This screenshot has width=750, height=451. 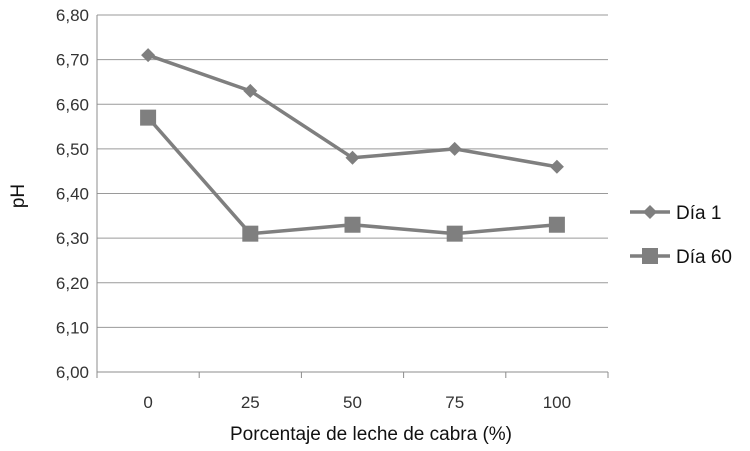 I want to click on legend-item: Día 60, so click(x=681, y=257).